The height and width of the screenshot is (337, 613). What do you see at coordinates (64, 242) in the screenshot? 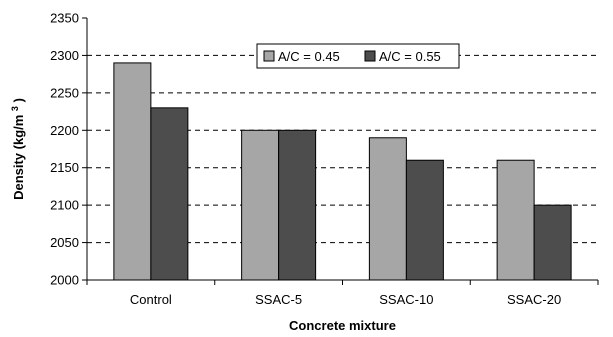
I see `y-tick-label: 2050` at bounding box center [64, 242].